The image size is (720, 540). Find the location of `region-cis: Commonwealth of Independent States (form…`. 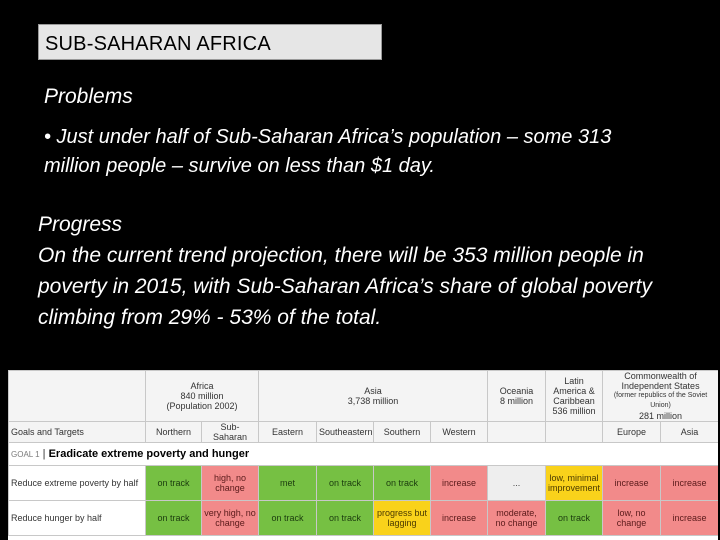

region-cis: Commonwealth of Independent States (form… is located at coordinates (660, 396).